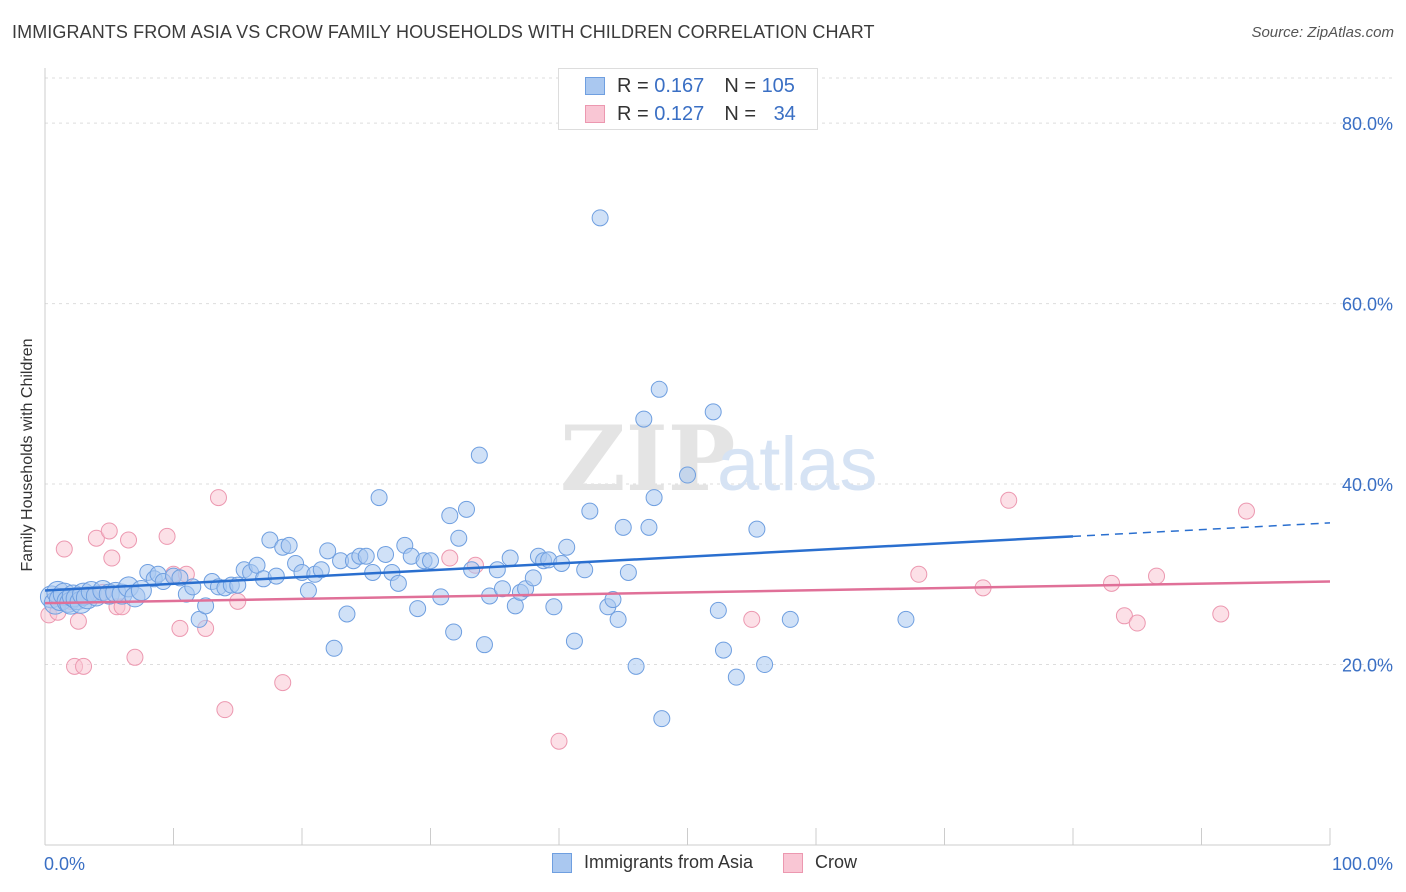 This screenshot has width=1406, height=892. I want to click on x-tick-label-max: 100.0%, so click(1362, 864).